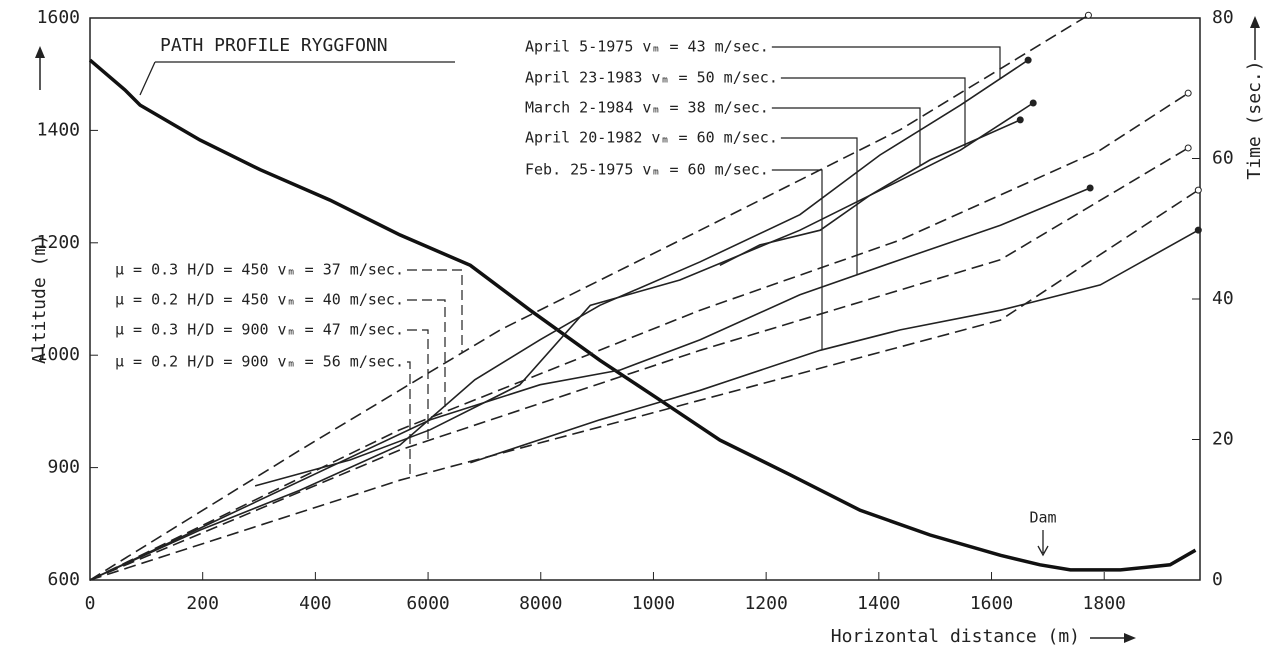 The height and width of the screenshot is (657, 1279). What do you see at coordinates (315, 603) in the screenshot?
I see `x-tick-label: 400` at bounding box center [315, 603].